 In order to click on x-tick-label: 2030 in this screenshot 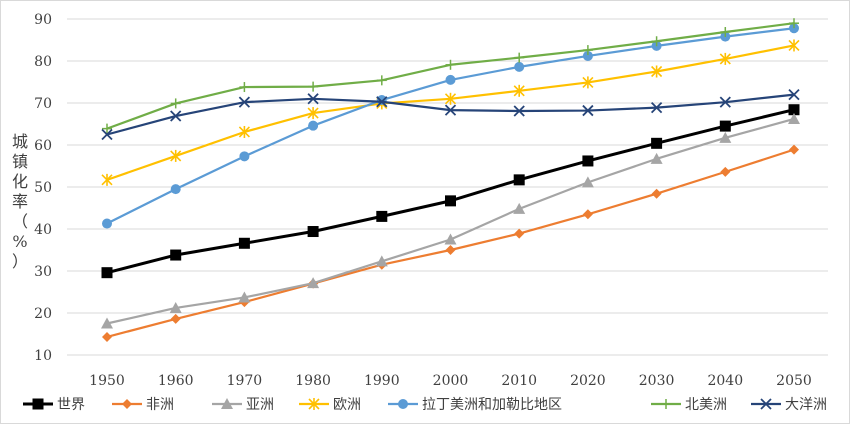, I will do `click(657, 381)`.